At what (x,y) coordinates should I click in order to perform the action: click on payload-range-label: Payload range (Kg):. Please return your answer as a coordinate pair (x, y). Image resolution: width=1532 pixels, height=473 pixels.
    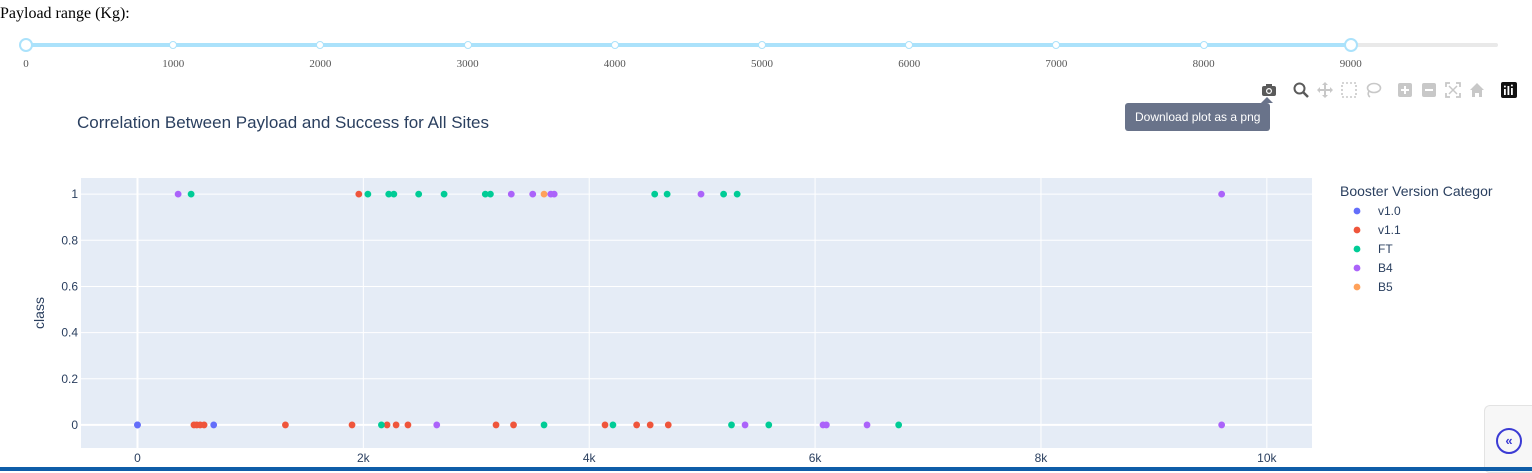
    Looking at the image, I should click on (65, 13).